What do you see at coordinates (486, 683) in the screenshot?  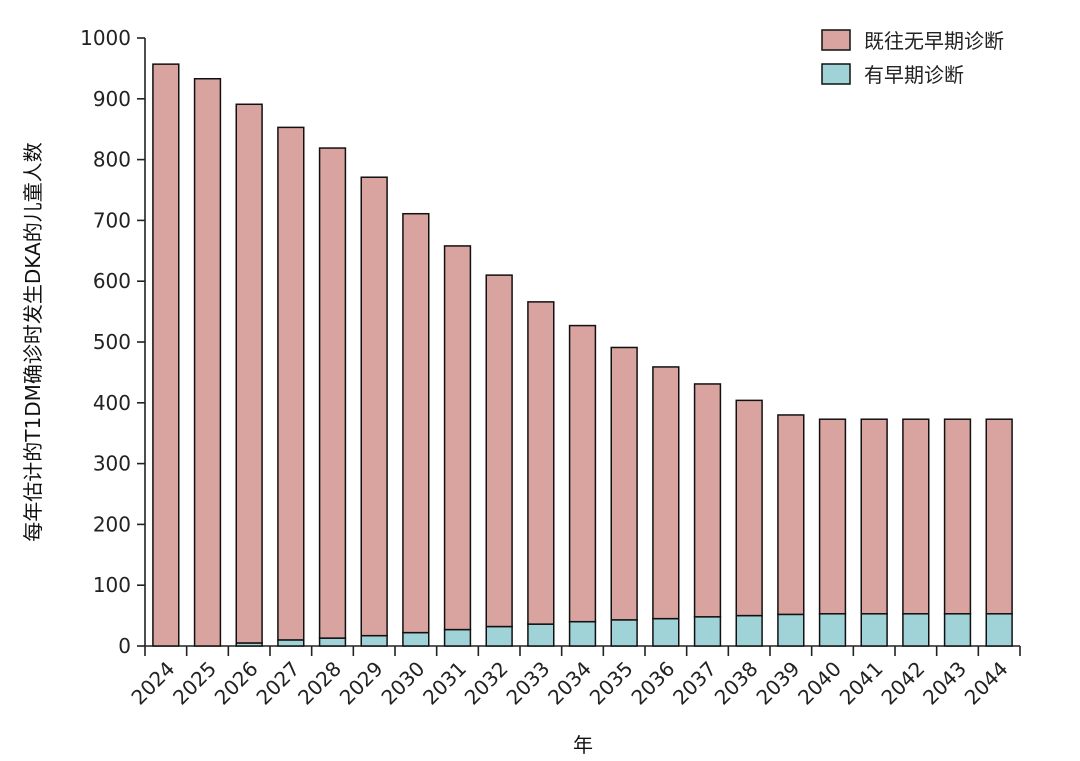 I see `x-tick-label: 2032` at bounding box center [486, 683].